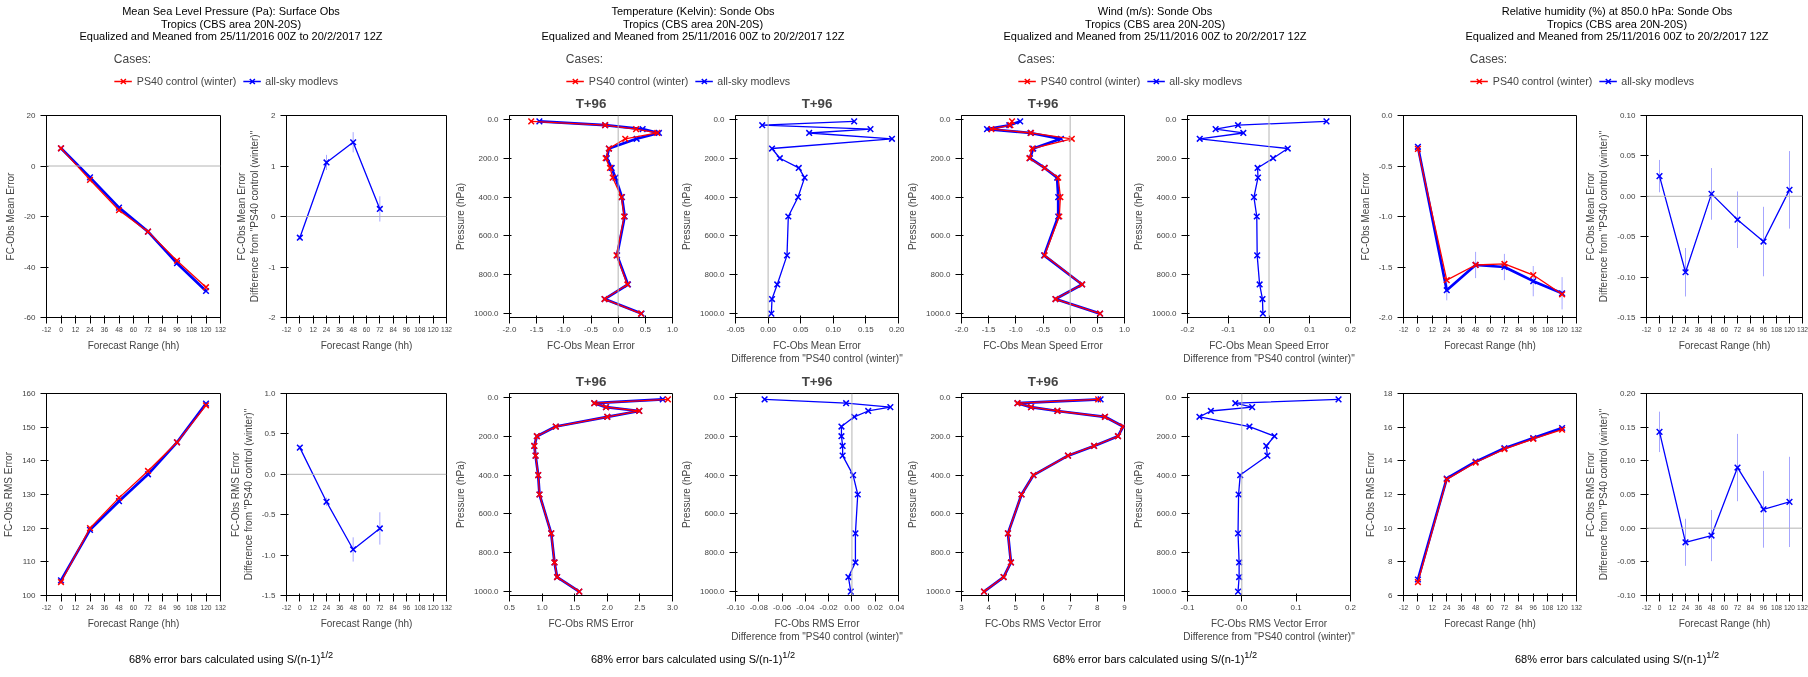 The width and height of the screenshot is (1808, 677). I want to click on text: 68% error bars calculated using S/(n-1)$^{1/2}$, so click(1155, 658).